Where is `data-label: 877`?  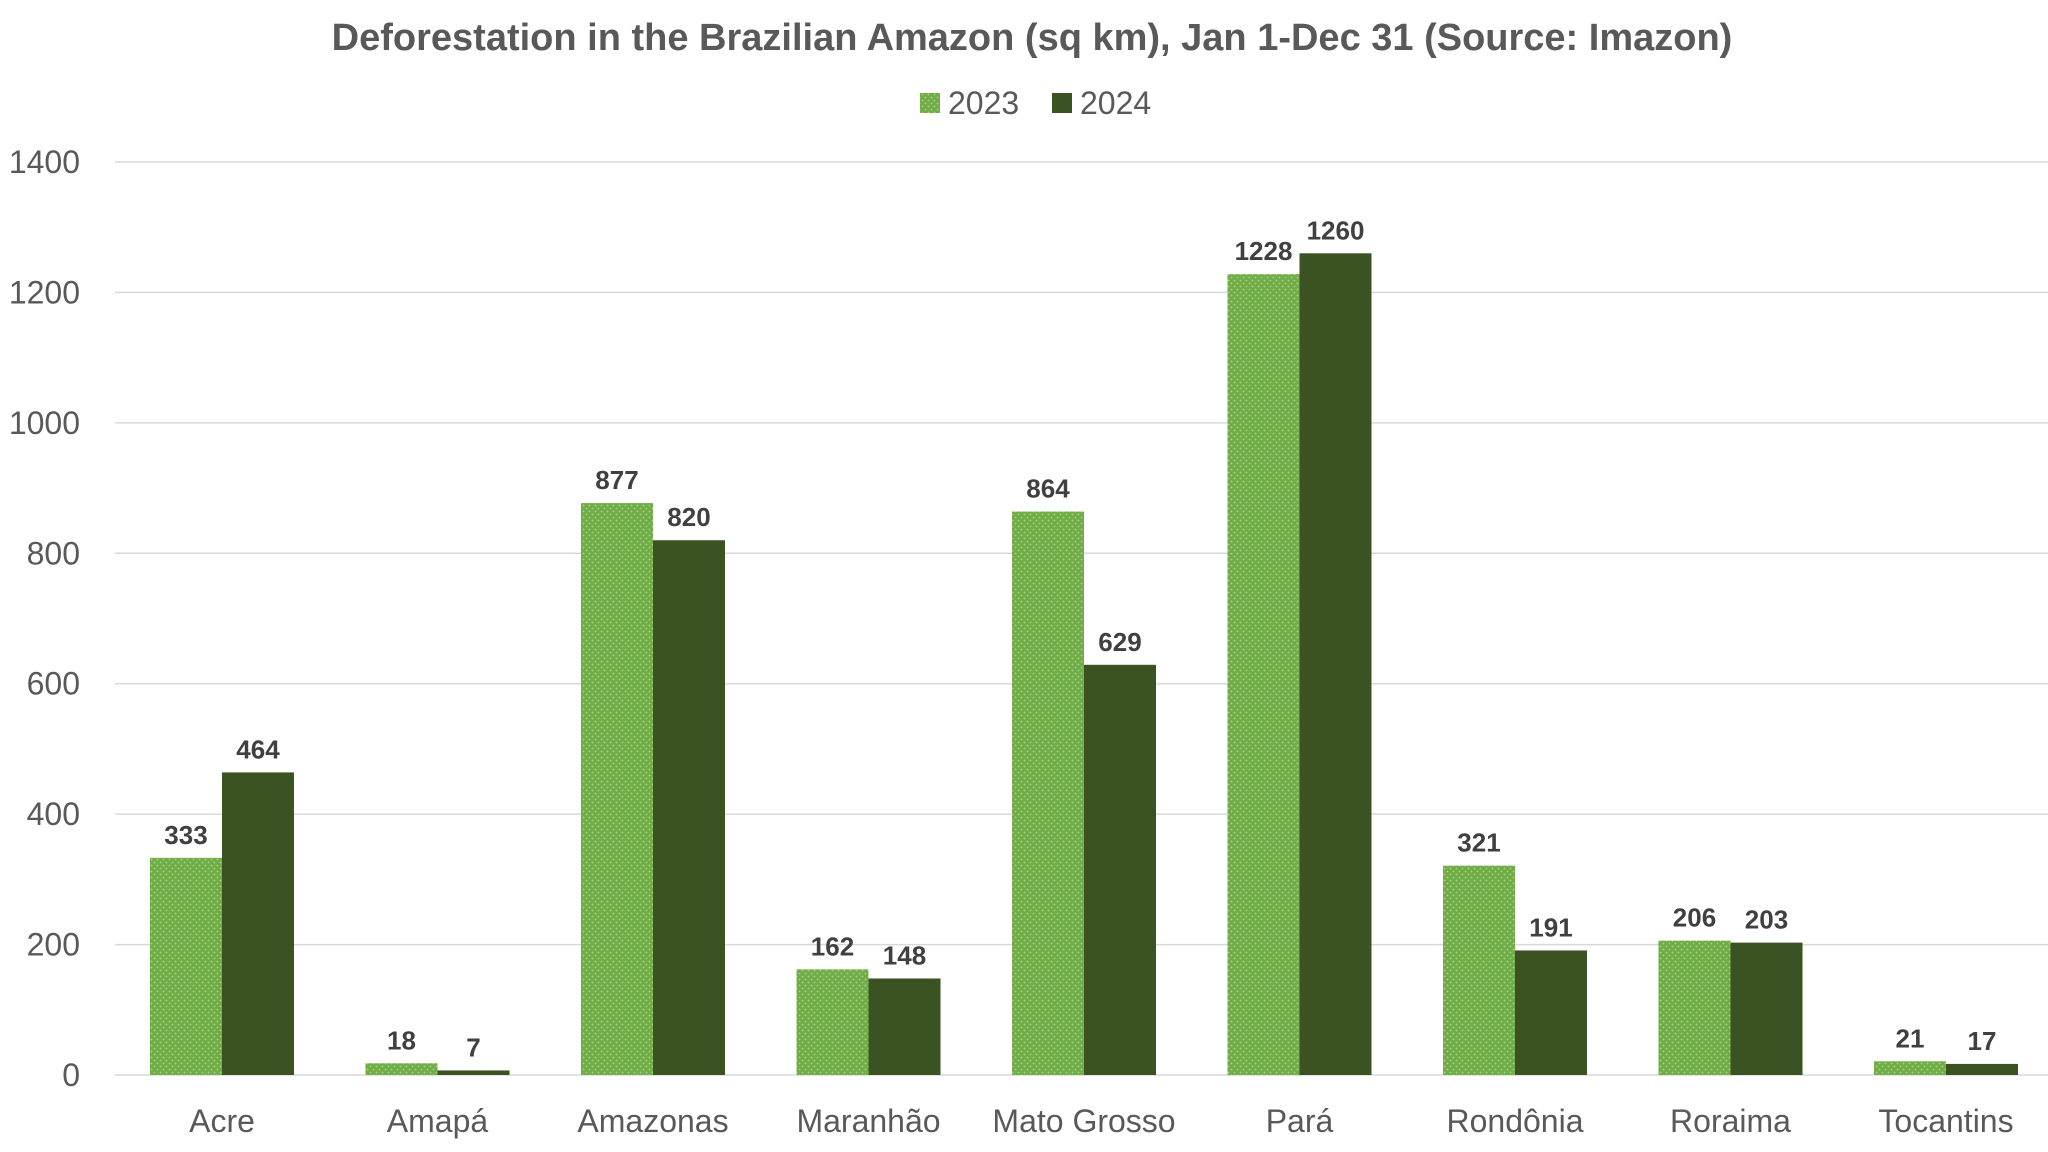 data-label: 877 is located at coordinates (616, 480).